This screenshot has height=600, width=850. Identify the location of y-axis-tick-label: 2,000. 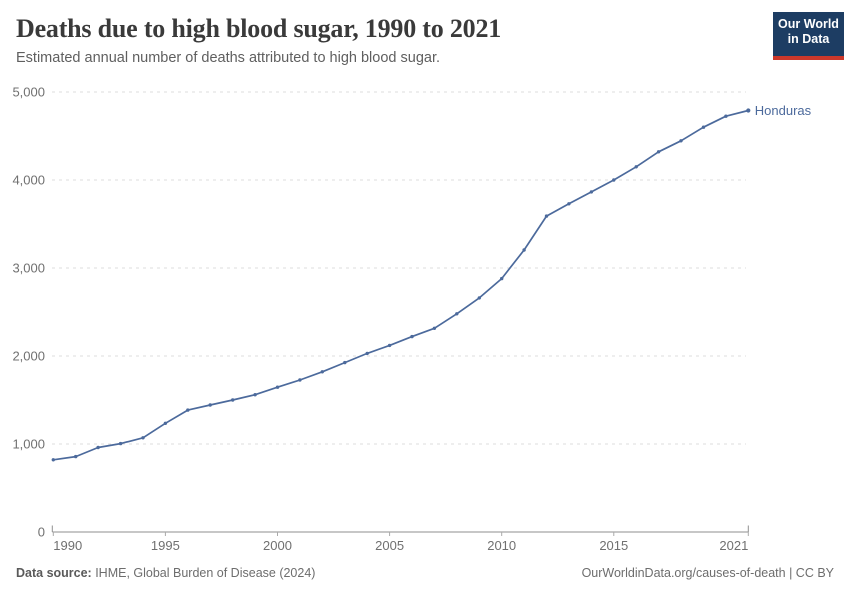
(28, 356).